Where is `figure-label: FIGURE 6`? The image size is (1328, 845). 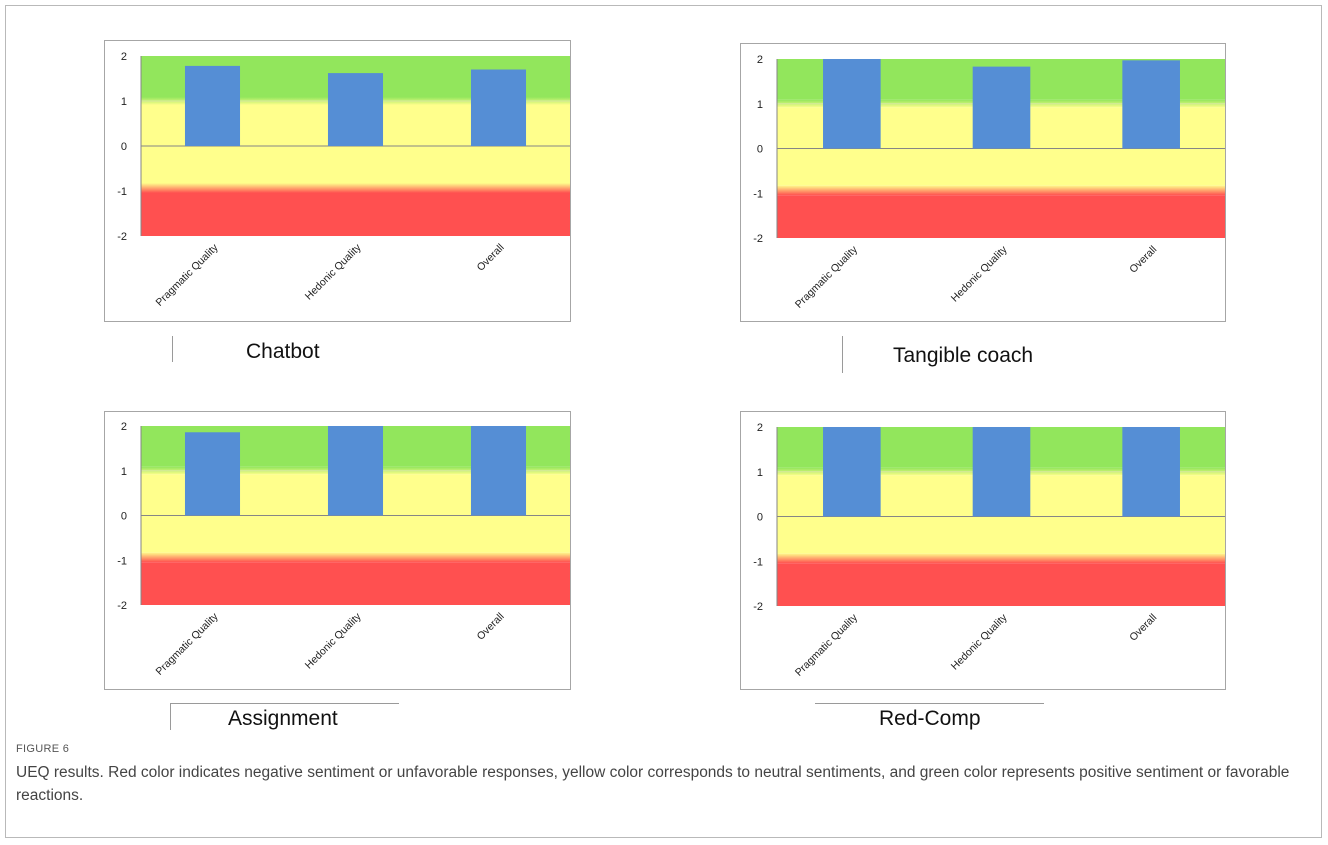 figure-label: FIGURE 6 is located at coordinates (43, 749).